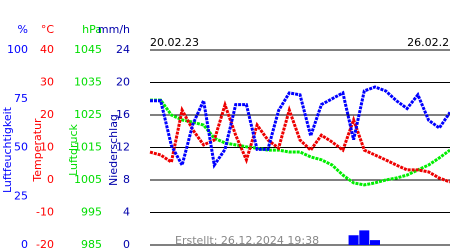 This screenshot has height=250, width=450. Describe the element at coordinates (174, 42) in the screenshot. I see `x-tick-label: 20.02.23` at that location.